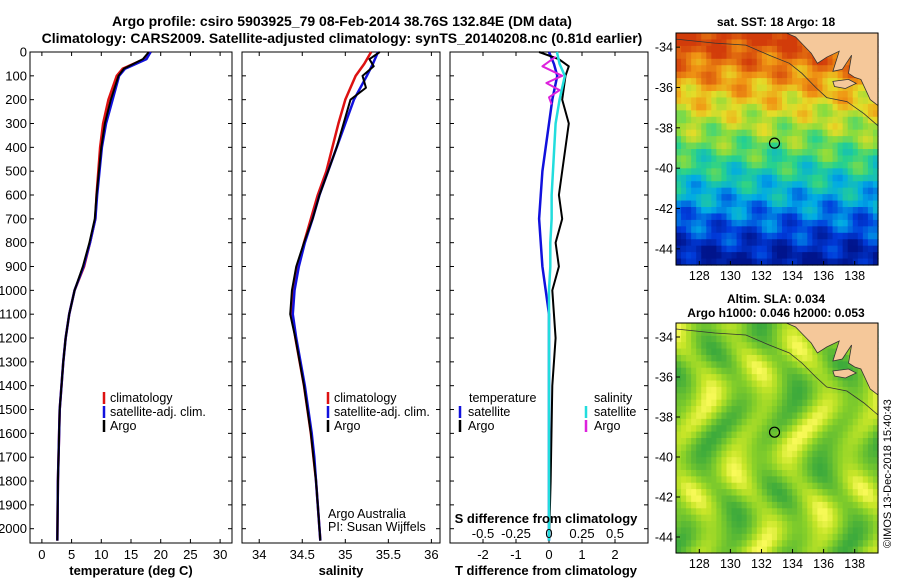 The height and width of the screenshot is (580, 900). I want to click on s-difference-tick-label: -0.25, so click(516, 533).